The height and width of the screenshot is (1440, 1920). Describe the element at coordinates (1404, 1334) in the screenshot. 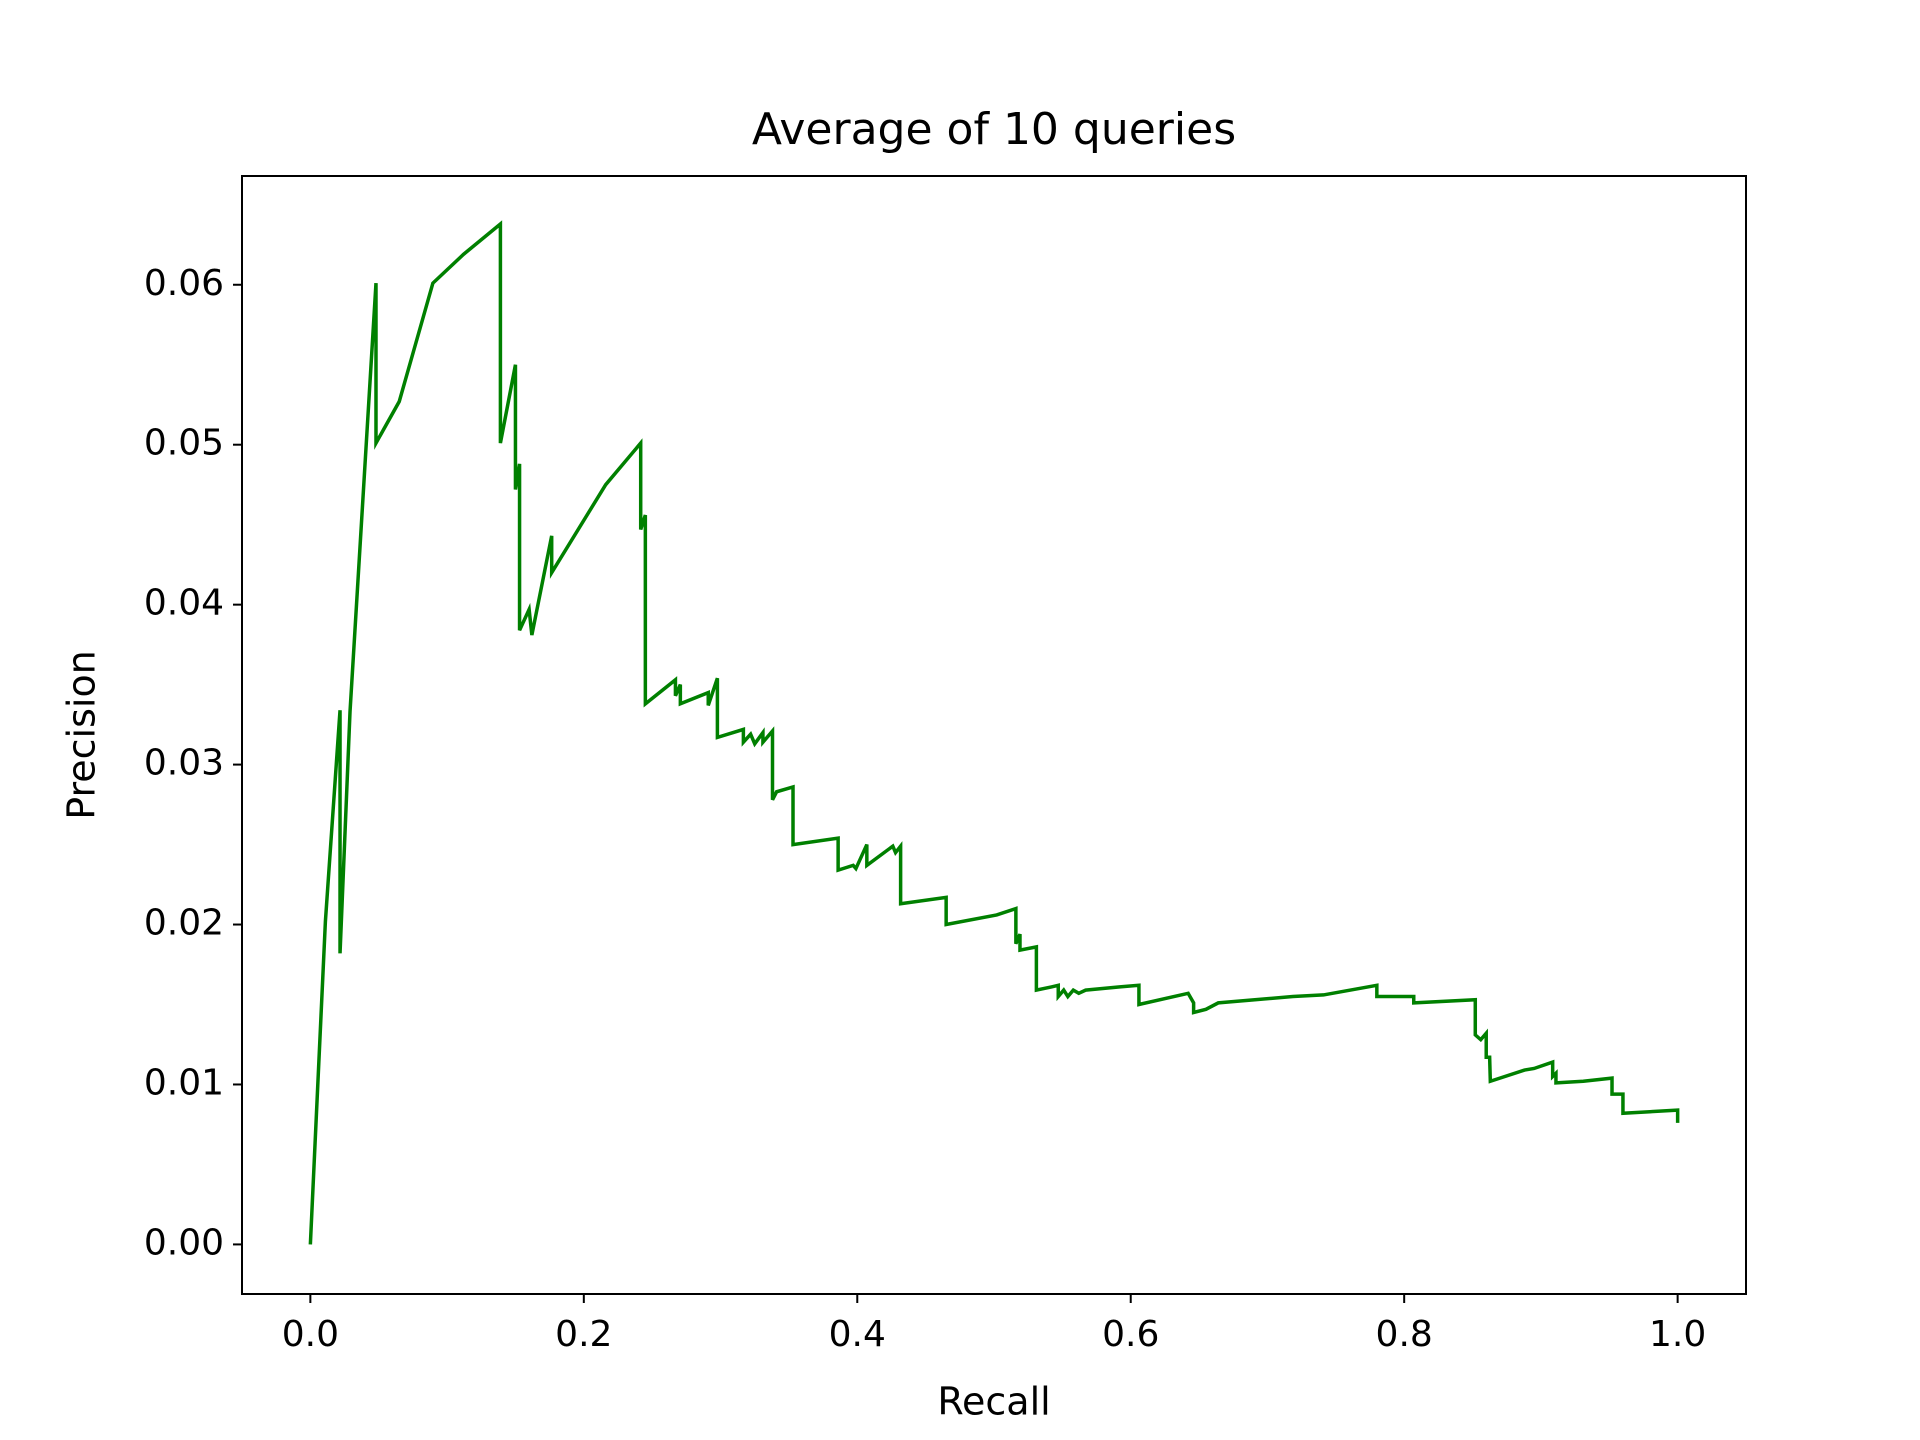

I see `x-tick-label: 0.8` at that location.